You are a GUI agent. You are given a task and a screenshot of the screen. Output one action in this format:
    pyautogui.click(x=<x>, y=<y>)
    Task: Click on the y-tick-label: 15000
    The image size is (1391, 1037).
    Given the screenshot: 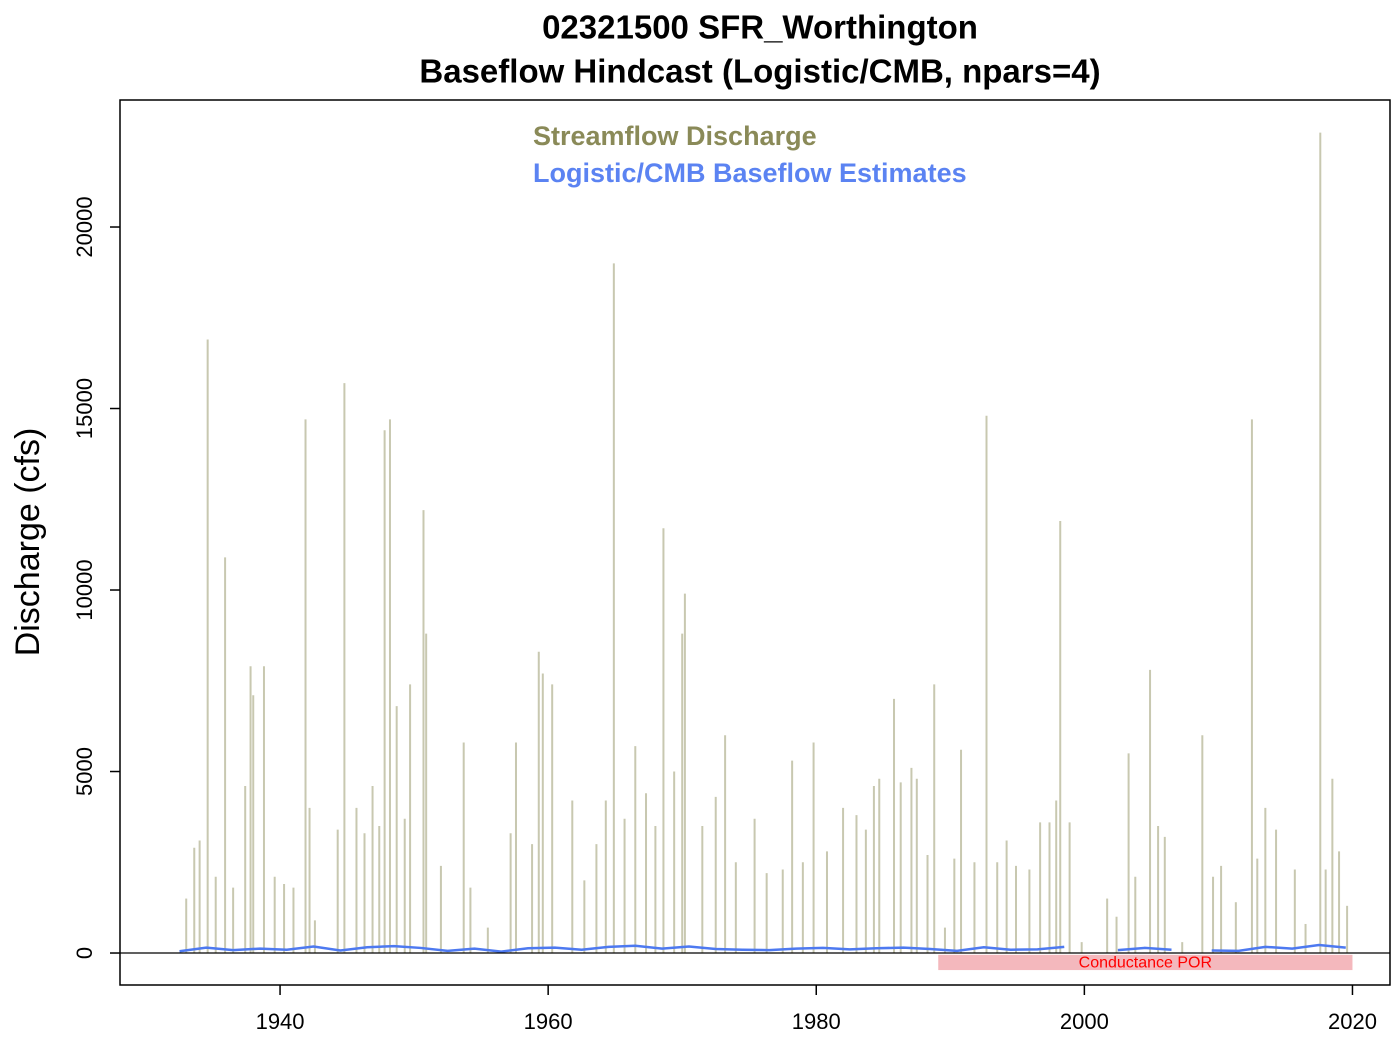 What is the action you would take?
    pyautogui.click(x=84, y=408)
    